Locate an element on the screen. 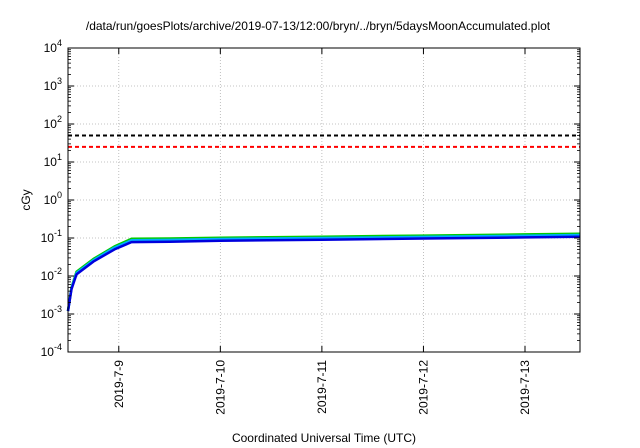 The height and width of the screenshot is (448, 640). y-tick-label: 10² is located at coordinates (53, 122).